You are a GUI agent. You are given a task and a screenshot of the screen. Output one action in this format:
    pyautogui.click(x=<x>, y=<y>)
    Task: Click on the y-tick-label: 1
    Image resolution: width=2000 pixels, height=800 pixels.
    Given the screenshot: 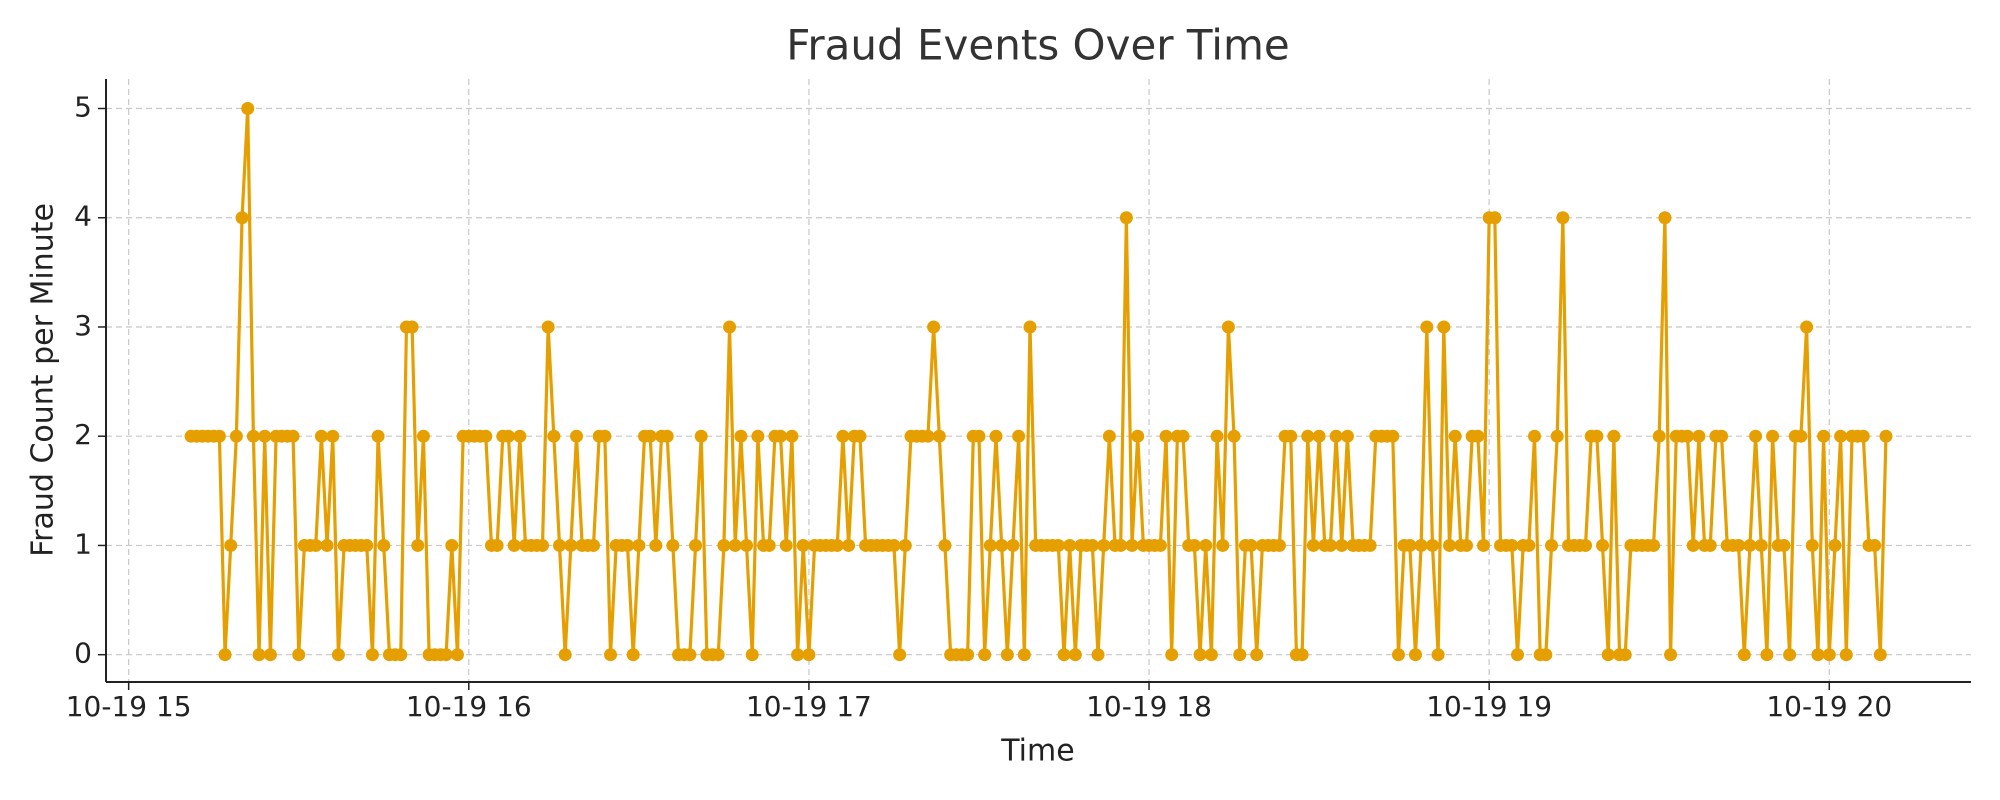 What is the action you would take?
    pyautogui.click(x=83, y=543)
    